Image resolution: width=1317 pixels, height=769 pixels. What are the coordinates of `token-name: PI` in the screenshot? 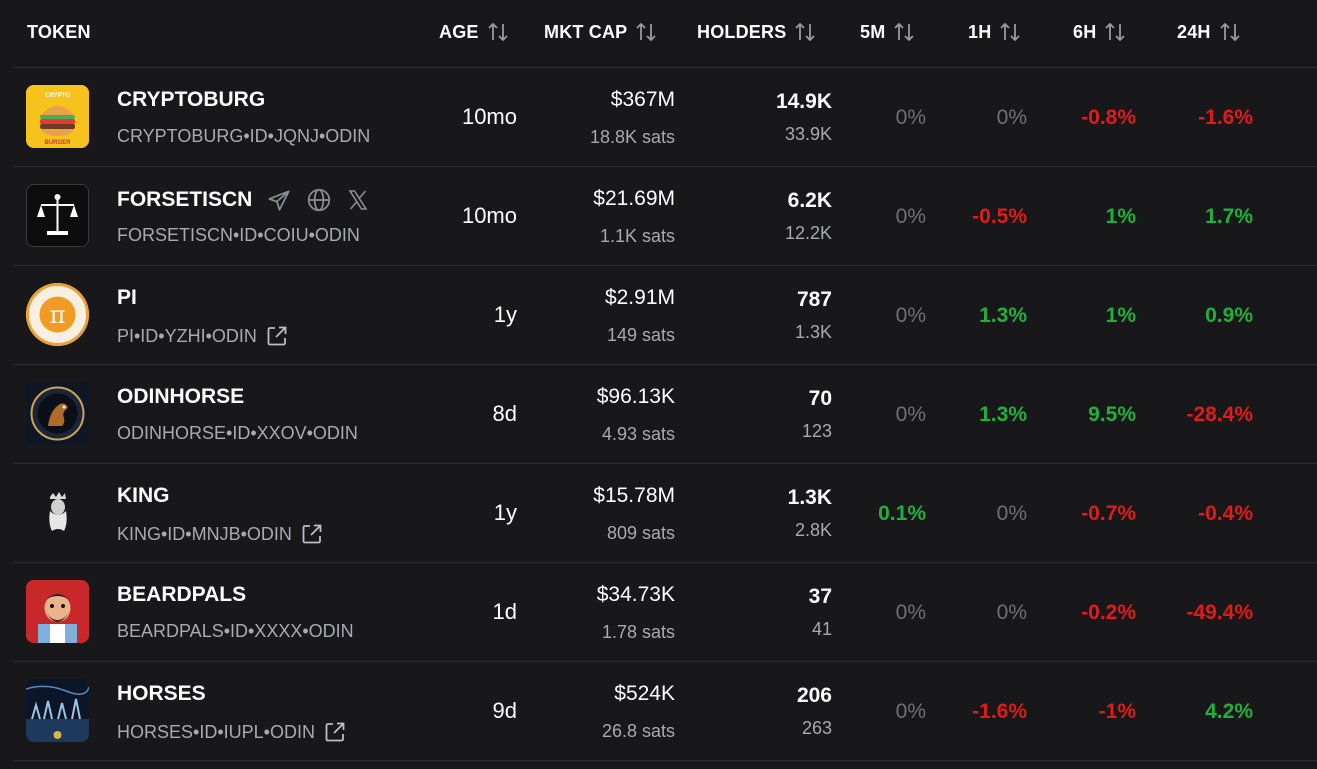 It's located at (127, 298).